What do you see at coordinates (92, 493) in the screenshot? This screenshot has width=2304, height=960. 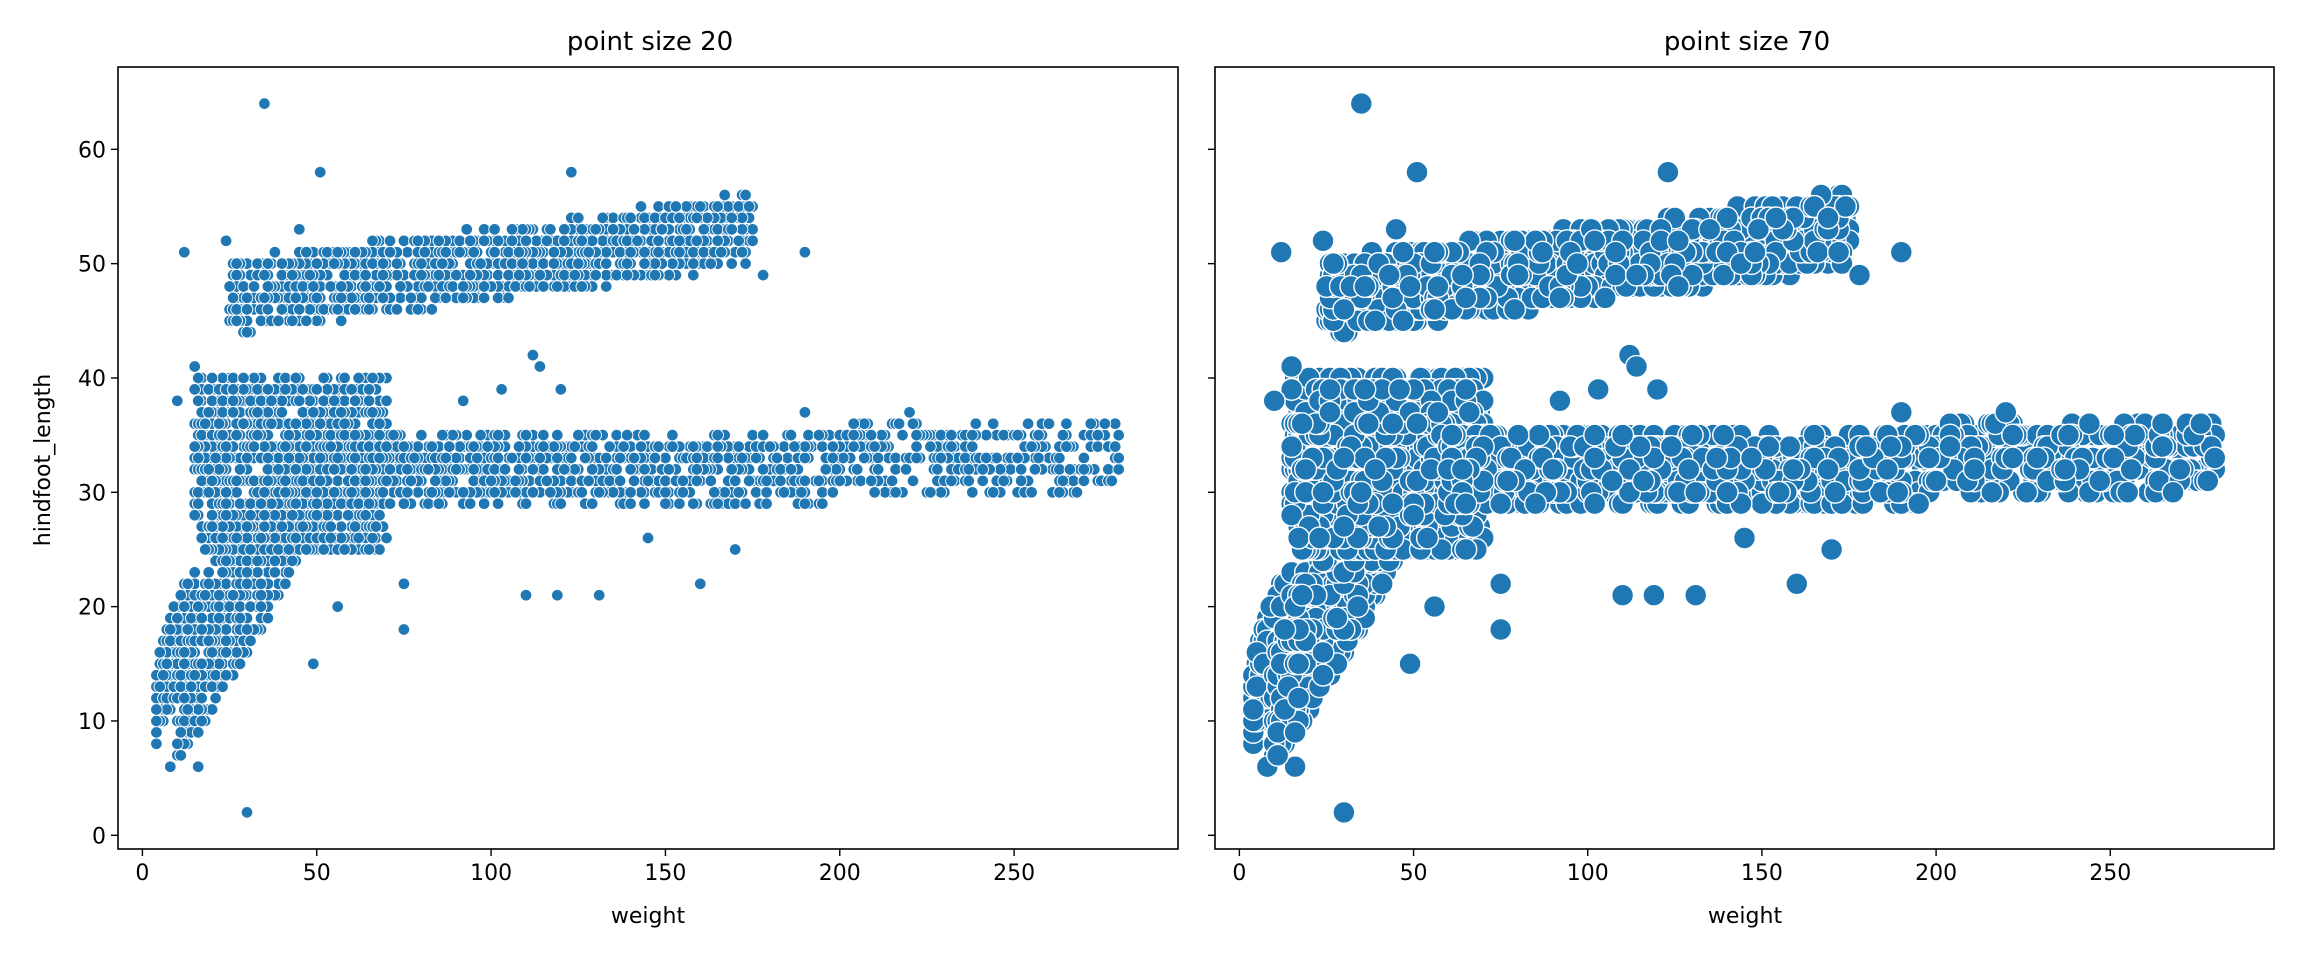 I see `left-y-tick-label: 30` at bounding box center [92, 493].